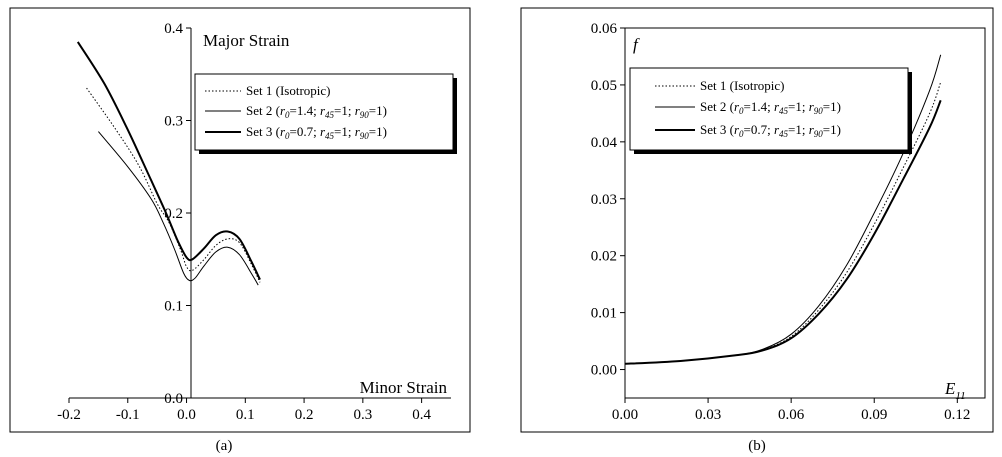 The width and height of the screenshot is (1002, 457). I want to click on legend-b-label-1: Set 1 (Isotropic), so click(742, 85).